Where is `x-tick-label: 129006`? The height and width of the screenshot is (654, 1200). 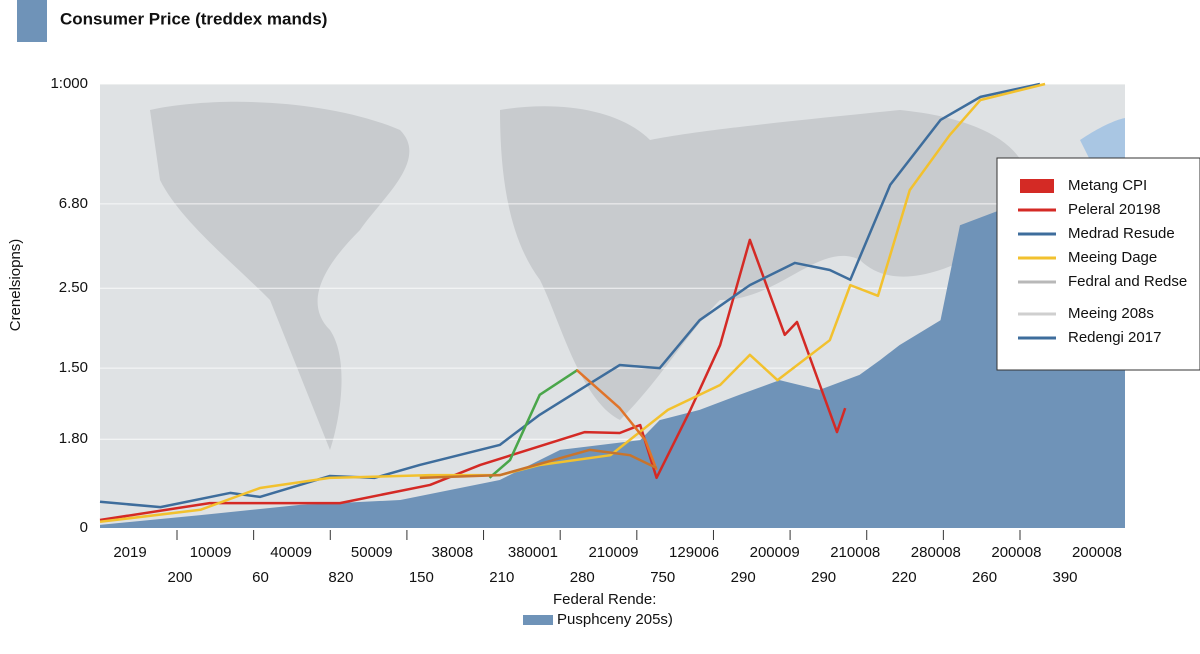
x-tick-label: 129006 is located at coordinates (694, 552).